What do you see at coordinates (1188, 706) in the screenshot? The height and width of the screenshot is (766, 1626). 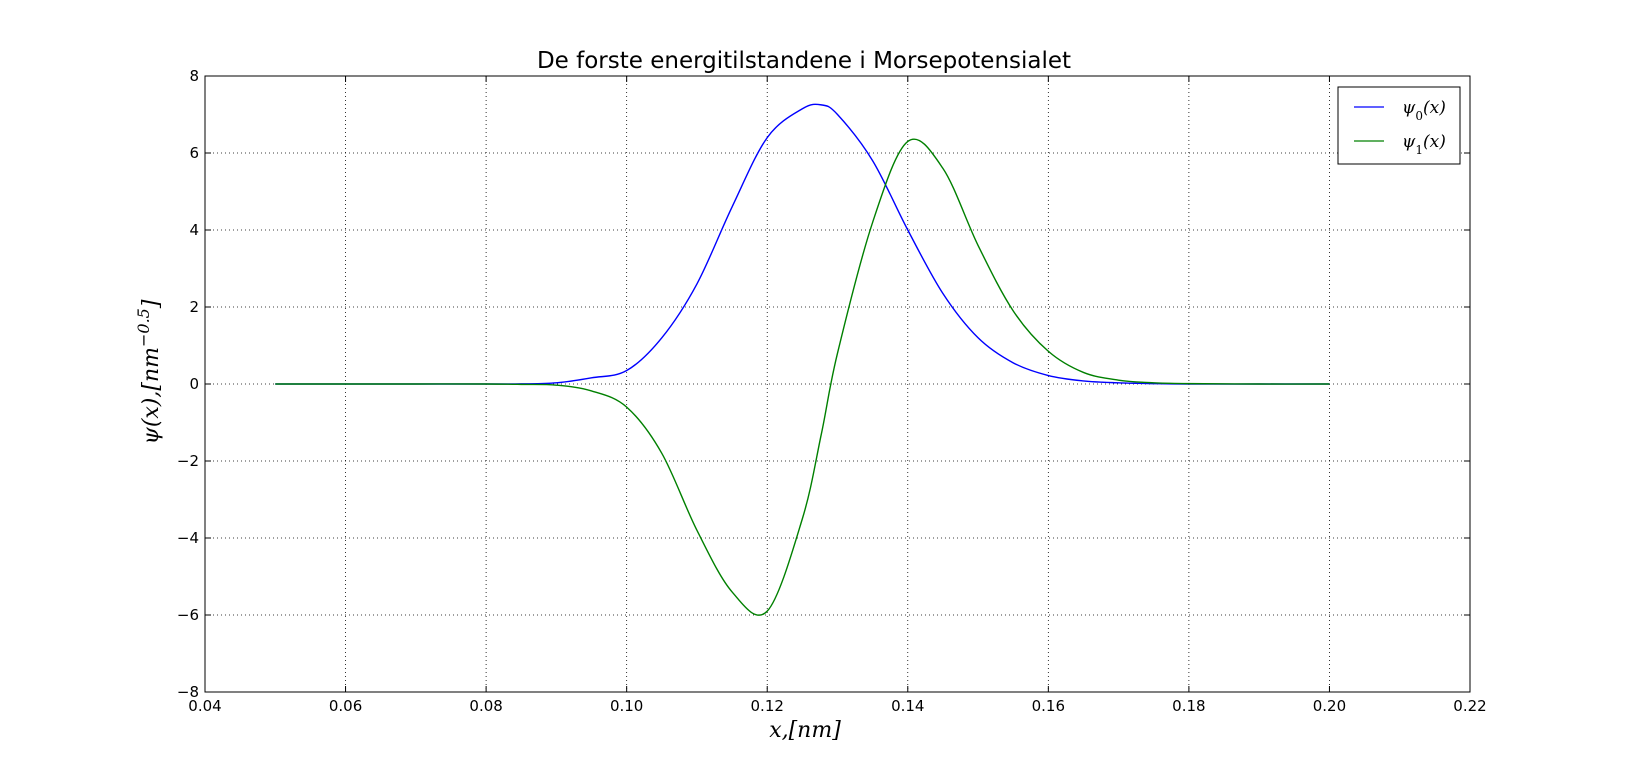 I see `x-tick-label: 0.18` at bounding box center [1188, 706].